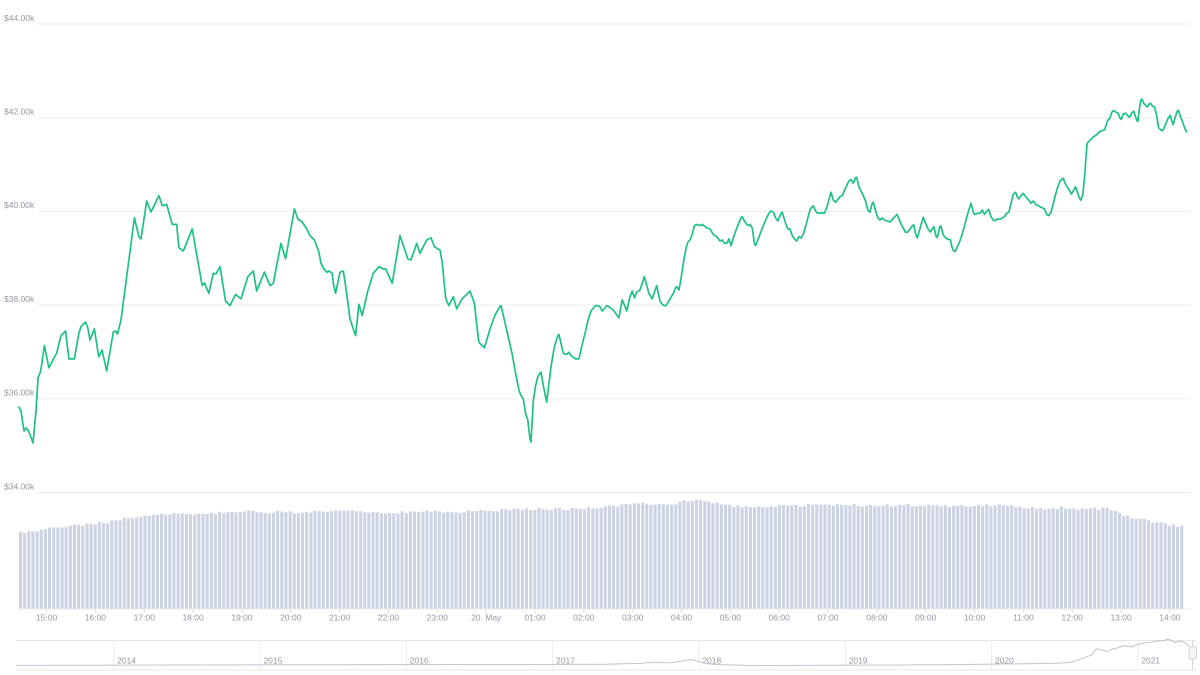 The height and width of the screenshot is (675, 1200). I want to click on svg-text: $40.00k, so click(19, 205).